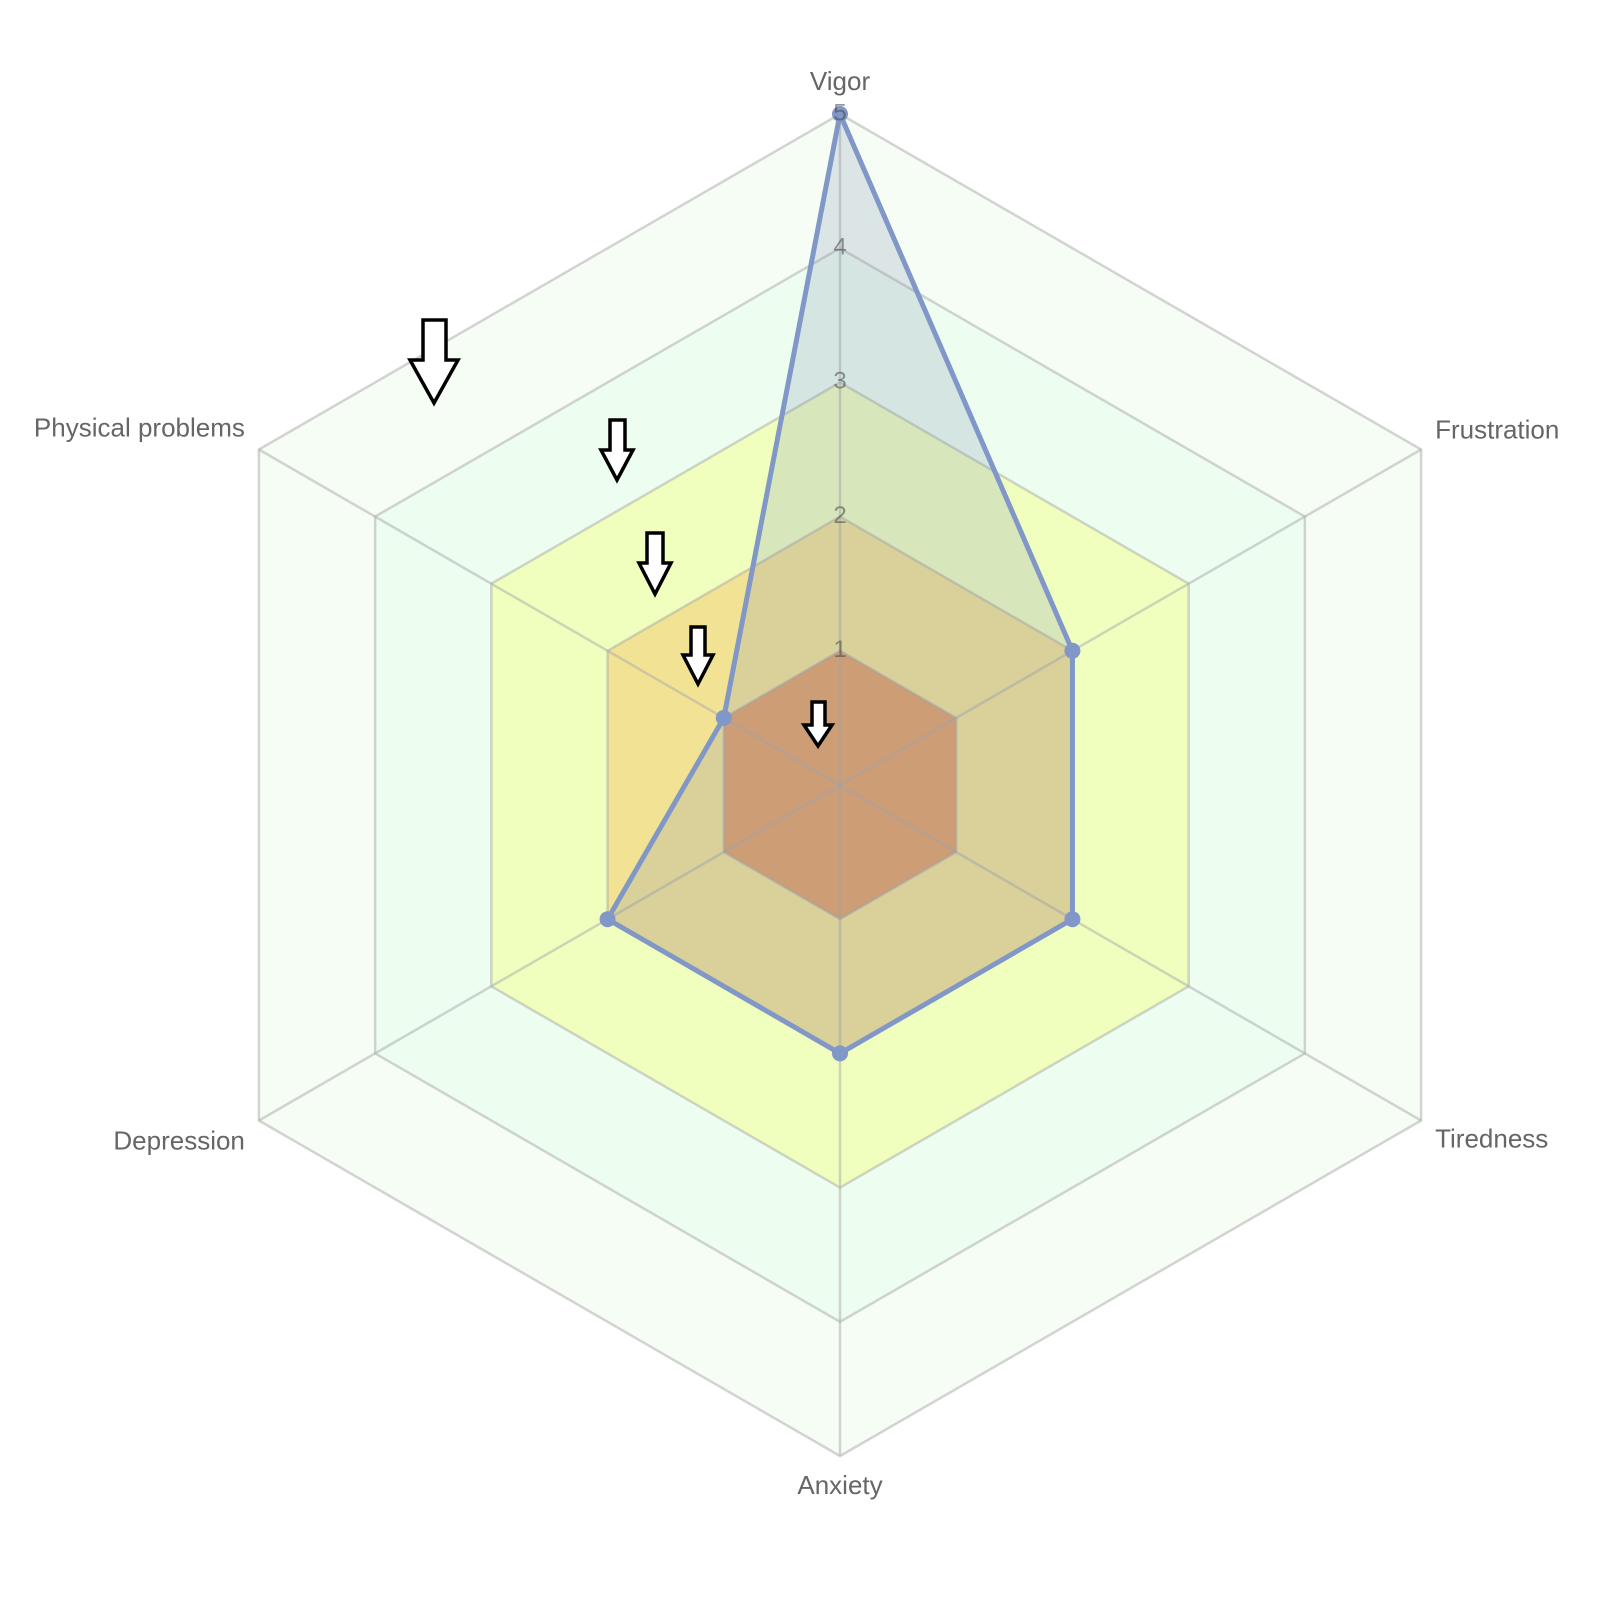 The height and width of the screenshot is (1607, 1602). I want to click on category-label: Depression, so click(179, 1140).